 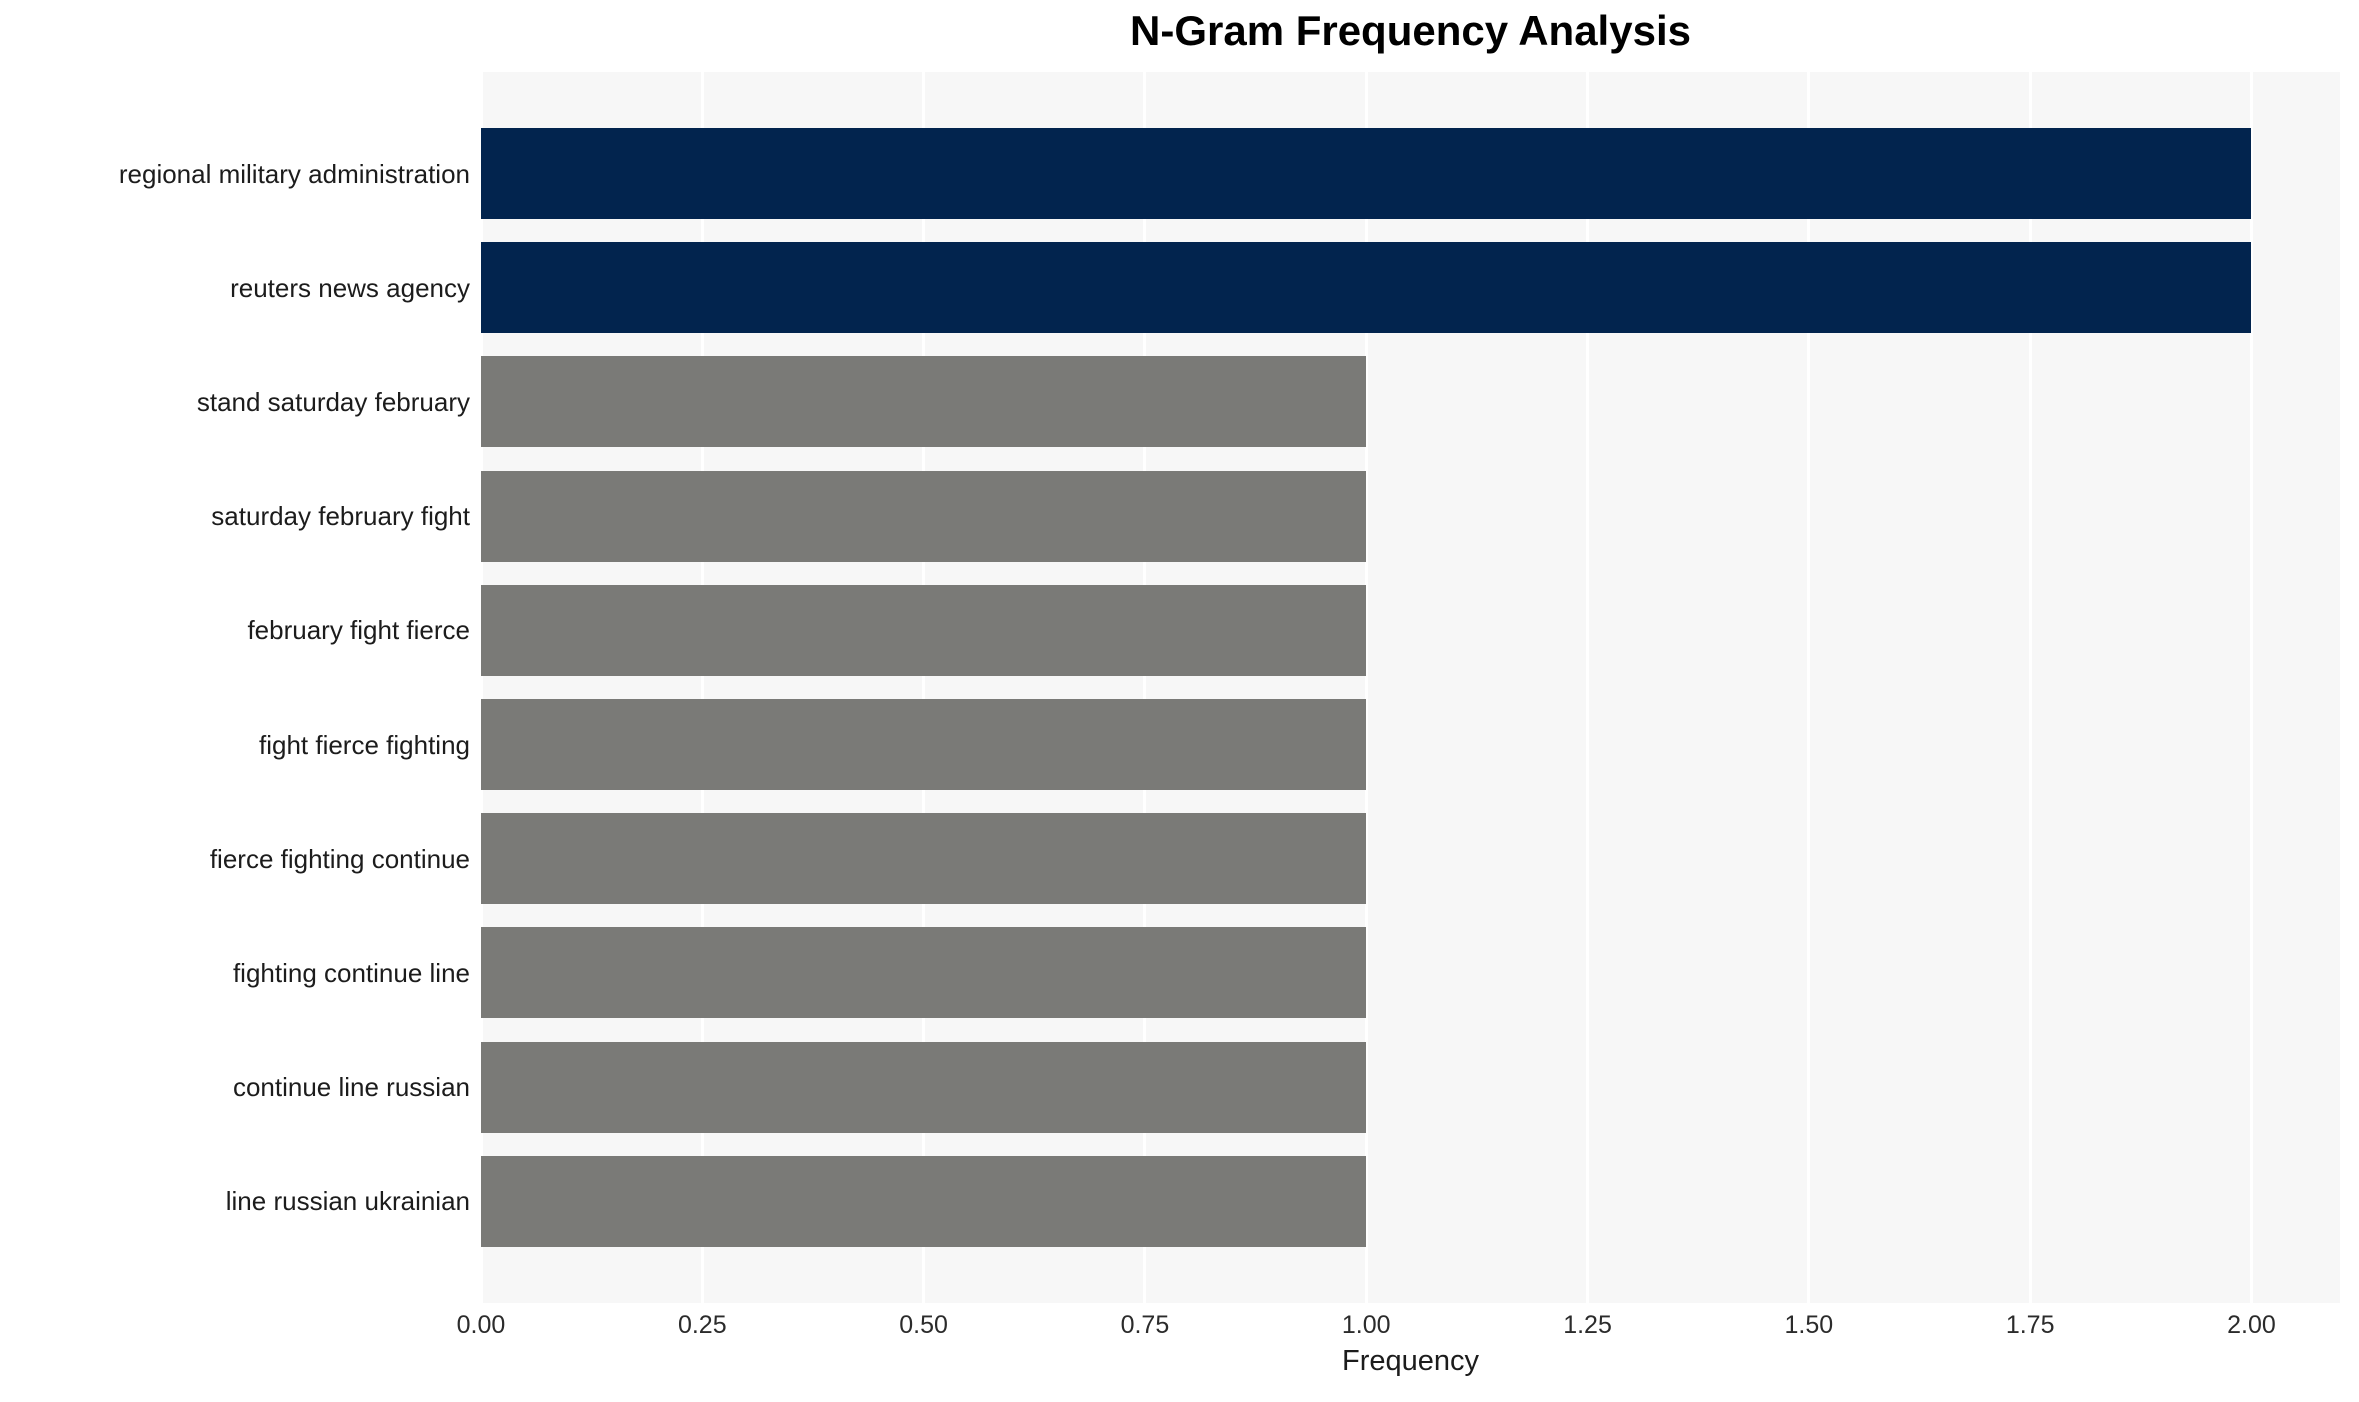 I want to click on y-axis-label: february fight fierce, so click(x=358, y=630).